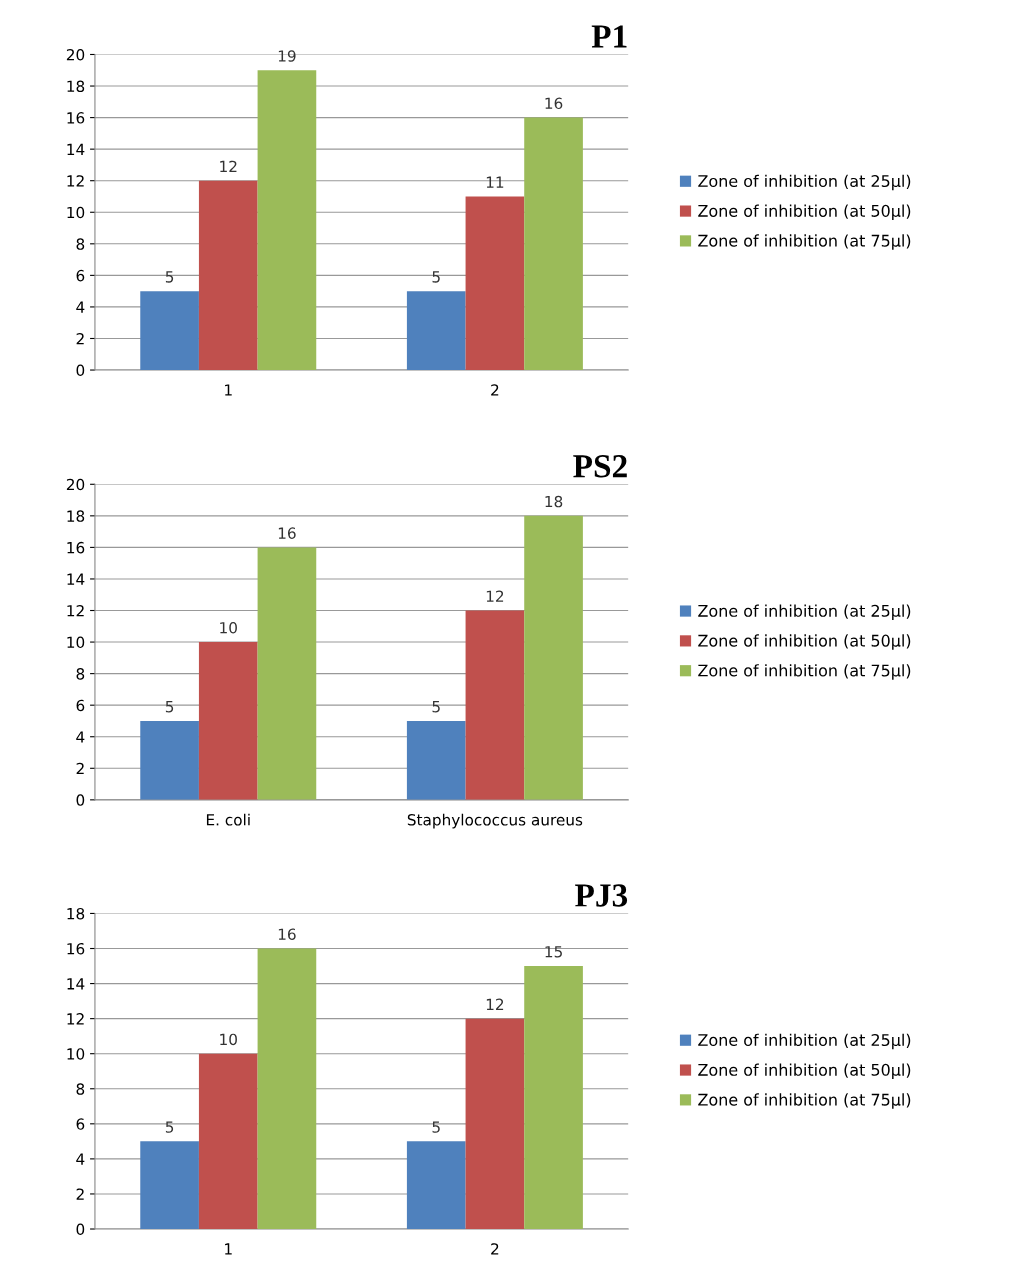 This screenshot has height=1288, width=1010. What do you see at coordinates (228, 819) in the screenshot?
I see `x-tick-label: E. coli` at bounding box center [228, 819].